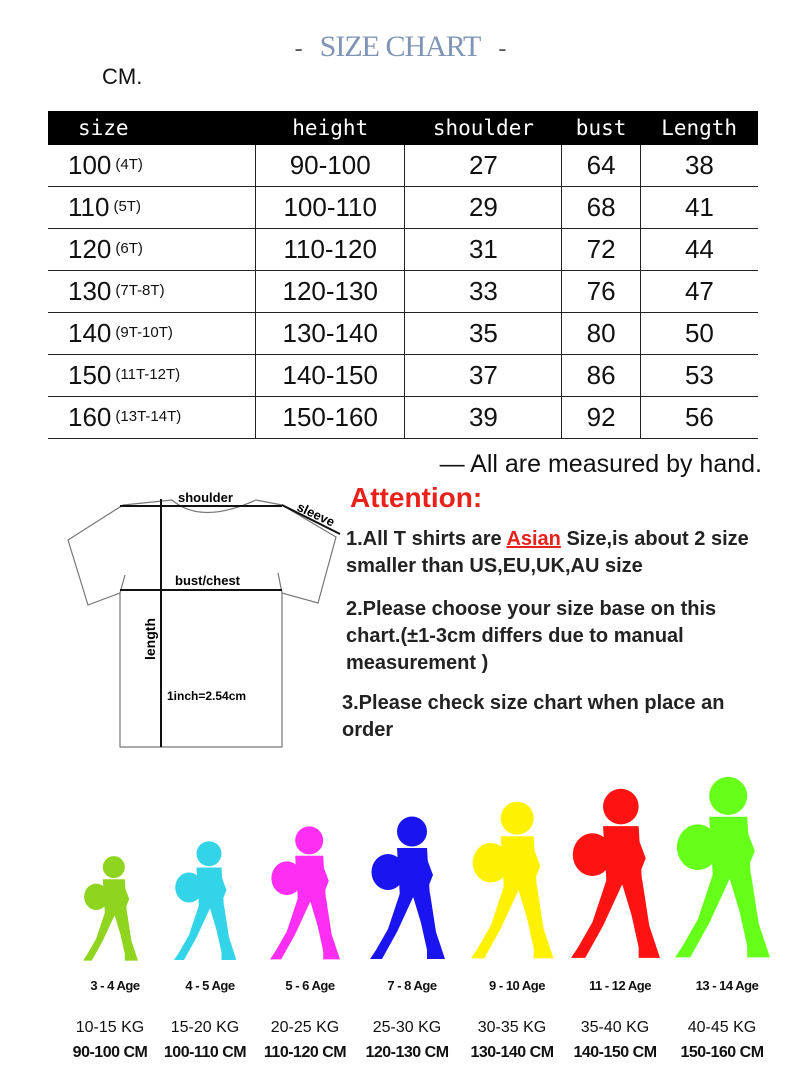 This screenshot has height=1082, width=800. I want to click on cell-size: 160 (13T-14T), so click(152, 417).